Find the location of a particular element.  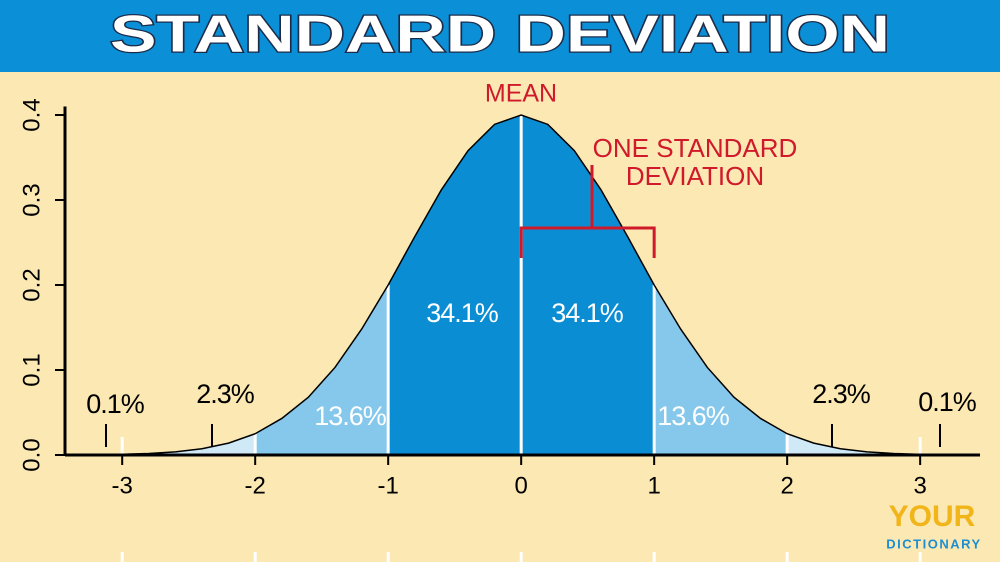

mean-label: MEAN is located at coordinates (521, 94).